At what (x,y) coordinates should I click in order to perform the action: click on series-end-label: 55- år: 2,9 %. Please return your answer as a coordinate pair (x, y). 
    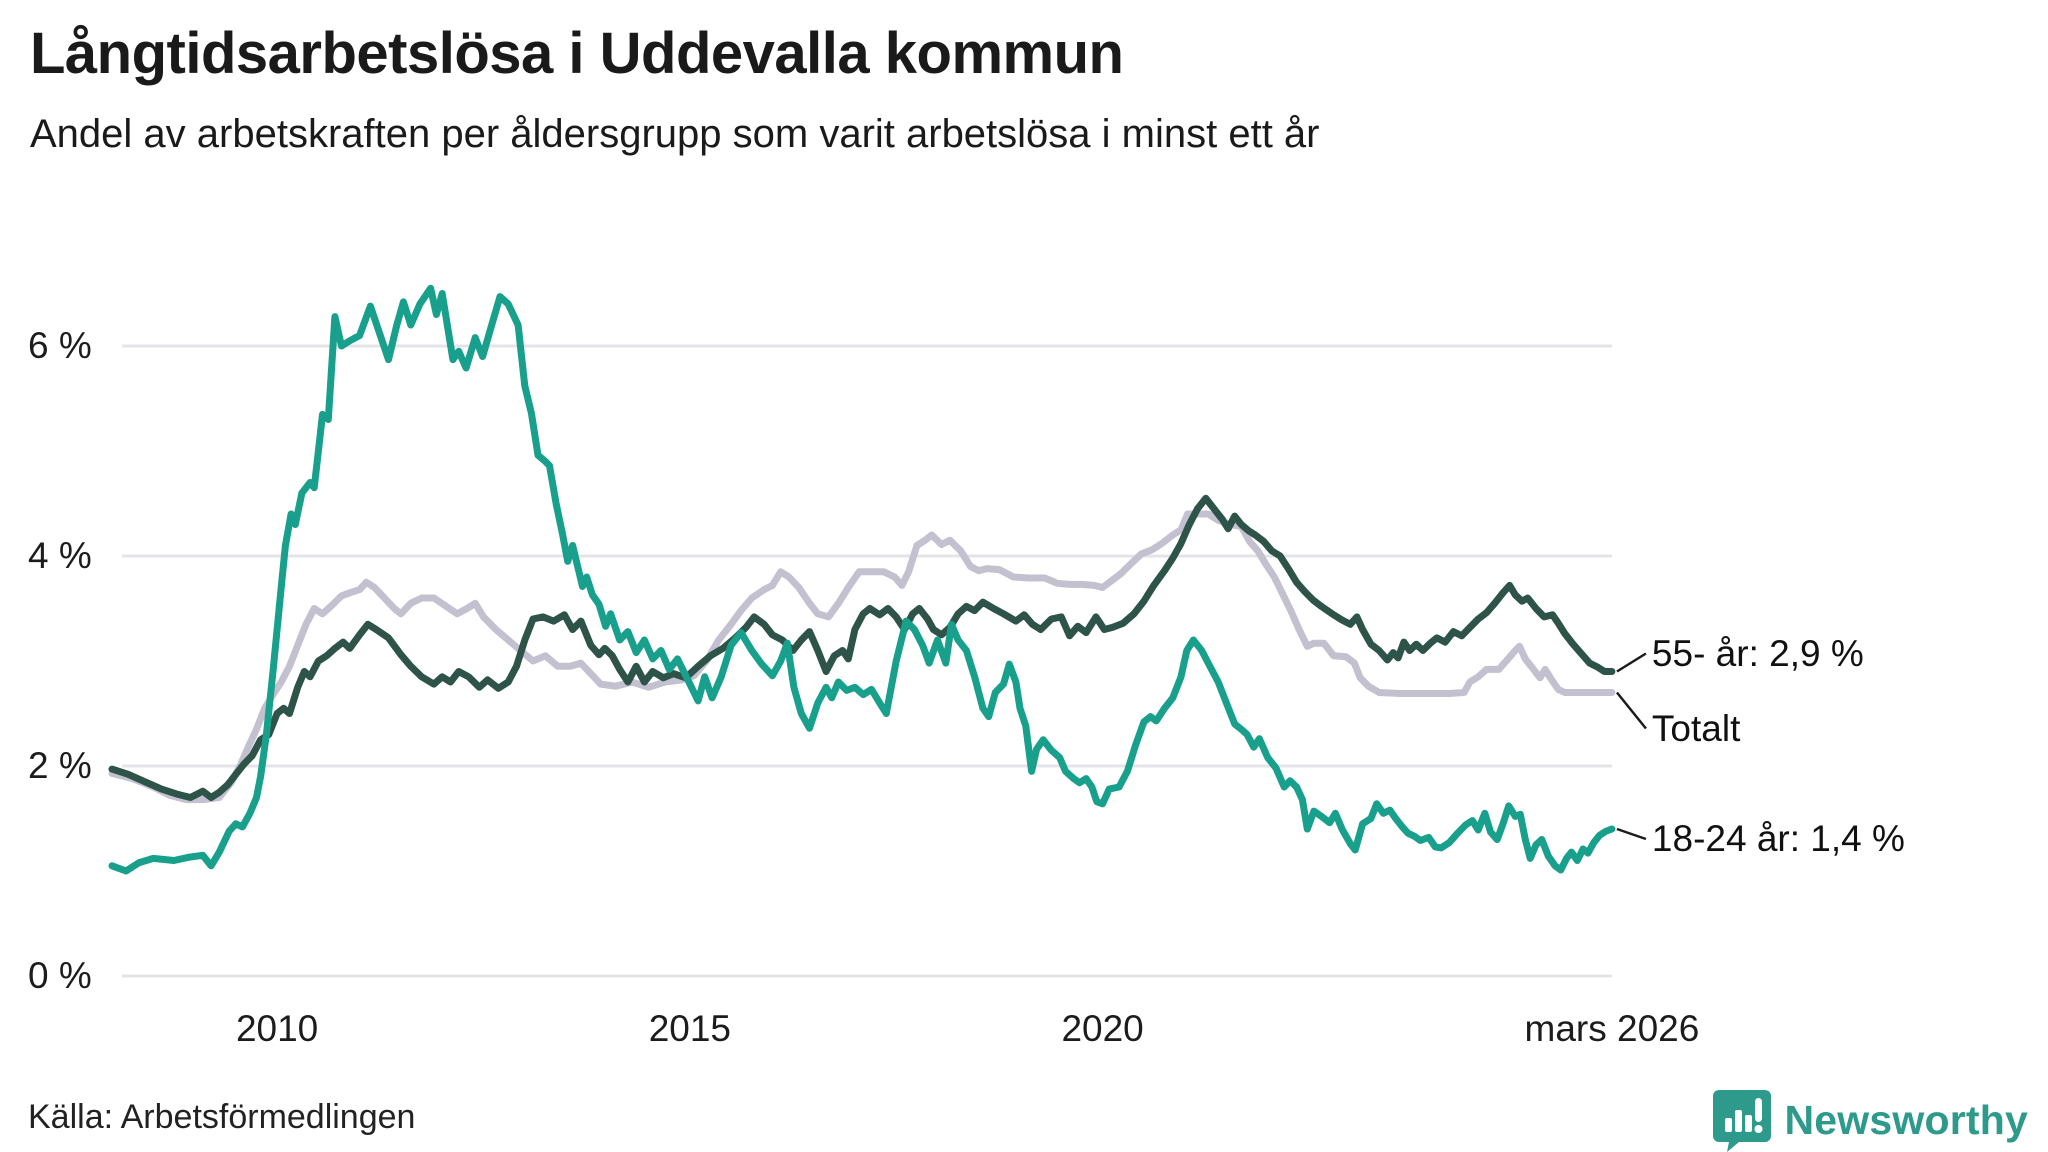
    Looking at the image, I should click on (1757, 653).